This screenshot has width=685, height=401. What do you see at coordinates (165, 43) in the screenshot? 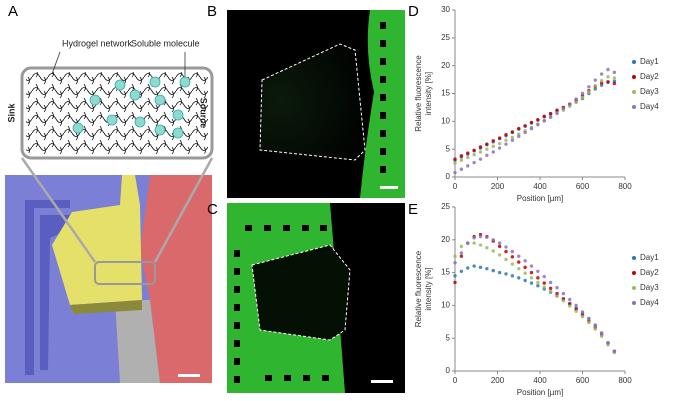
I see `molecule-label: Soluble molecule` at bounding box center [165, 43].